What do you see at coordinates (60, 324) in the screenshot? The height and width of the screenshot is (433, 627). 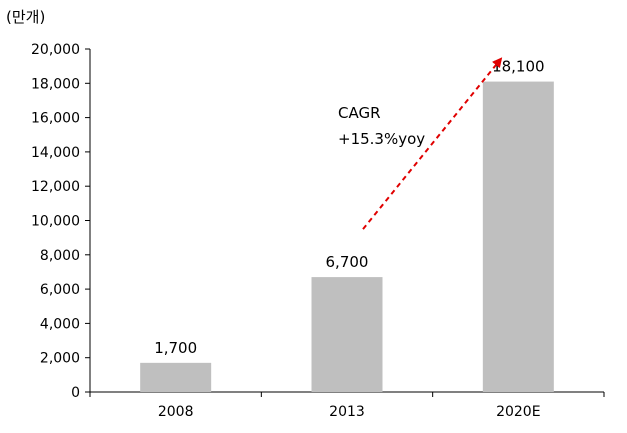 I see `y-tick-label: 4,000` at bounding box center [60, 324].